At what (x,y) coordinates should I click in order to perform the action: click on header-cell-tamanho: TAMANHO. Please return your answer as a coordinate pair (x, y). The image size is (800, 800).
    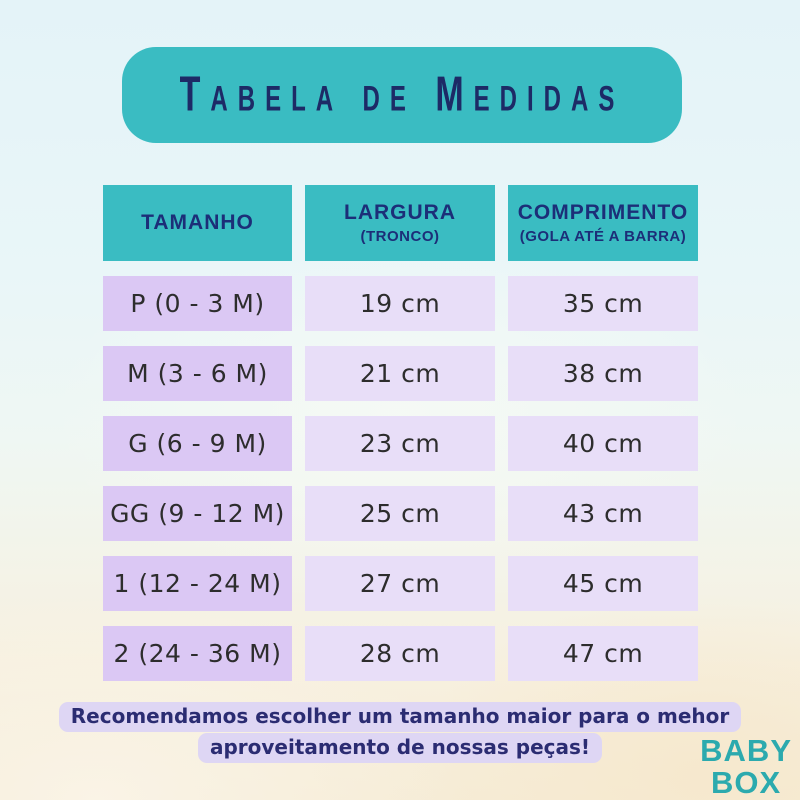
    Looking at the image, I should click on (197, 223).